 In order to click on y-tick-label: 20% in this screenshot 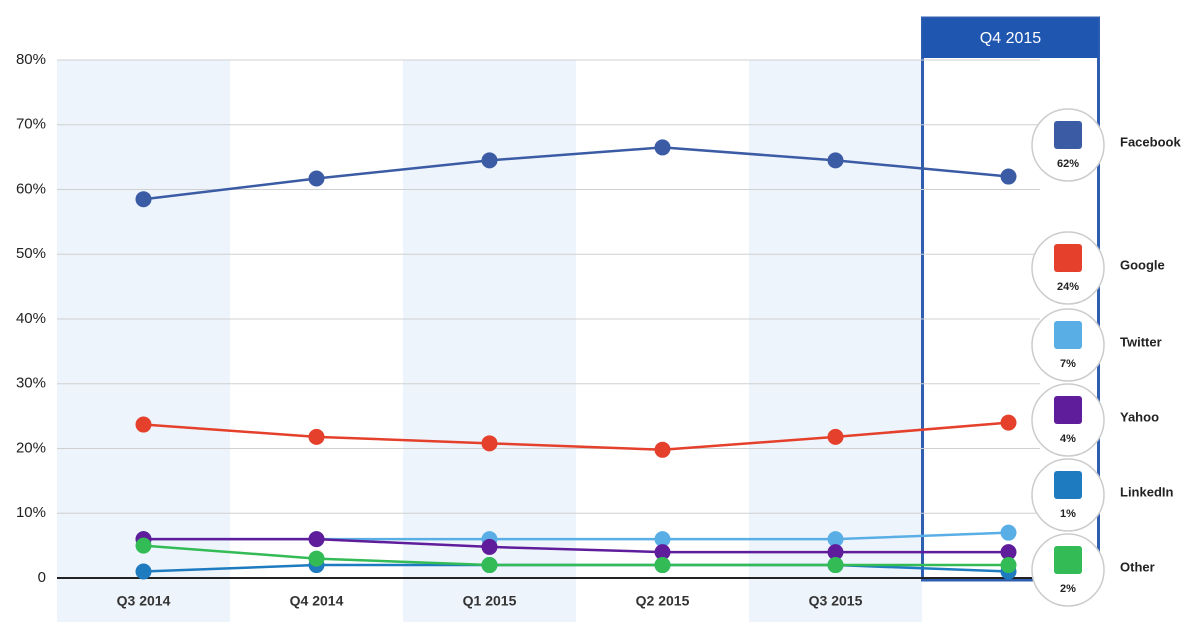, I will do `click(31, 447)`.